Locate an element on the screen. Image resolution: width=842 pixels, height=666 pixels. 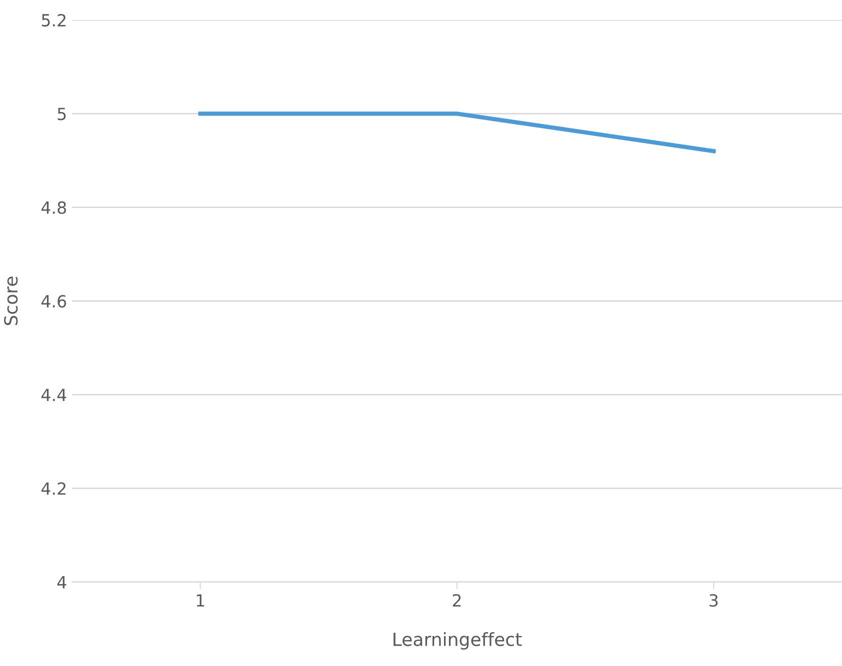
y-tick-label: 4.2 is located at coordinates (53, 488).